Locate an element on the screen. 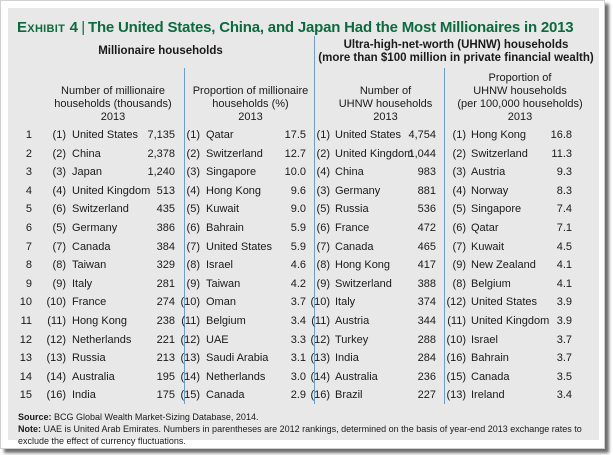 Image resolution: width=613 pixels, height=455 pixels. country-cell: Brazil is located at coordinates (349, 395).